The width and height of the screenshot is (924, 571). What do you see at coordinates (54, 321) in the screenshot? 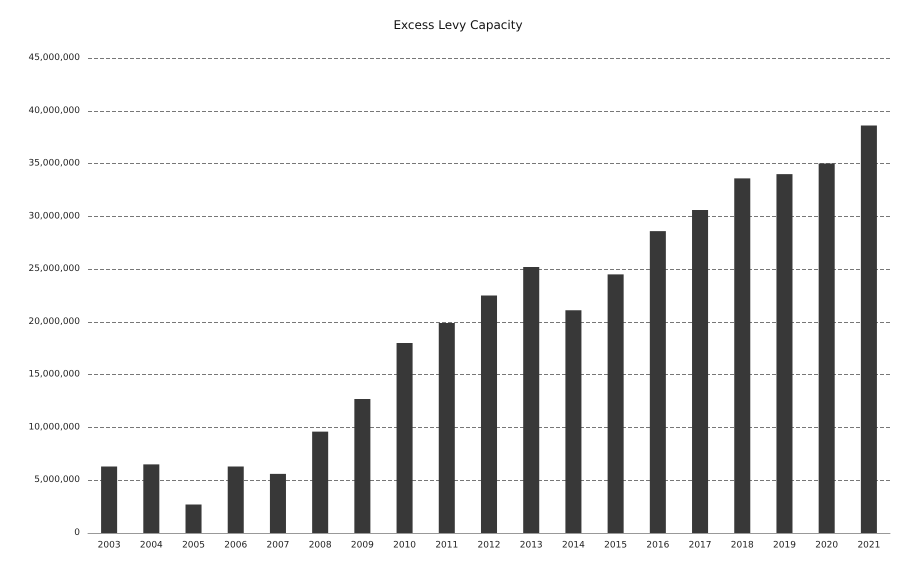
I see `y-tick-label: 20,000,000` at bounding box center [54, 321].